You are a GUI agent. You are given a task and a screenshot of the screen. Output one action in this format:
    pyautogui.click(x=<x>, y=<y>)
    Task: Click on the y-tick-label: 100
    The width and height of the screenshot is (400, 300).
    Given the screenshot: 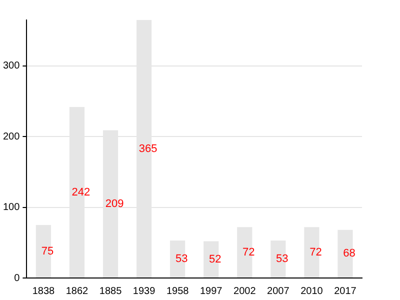 What is the action you would take?
    pyautogui.click(x=11, y=208)
    